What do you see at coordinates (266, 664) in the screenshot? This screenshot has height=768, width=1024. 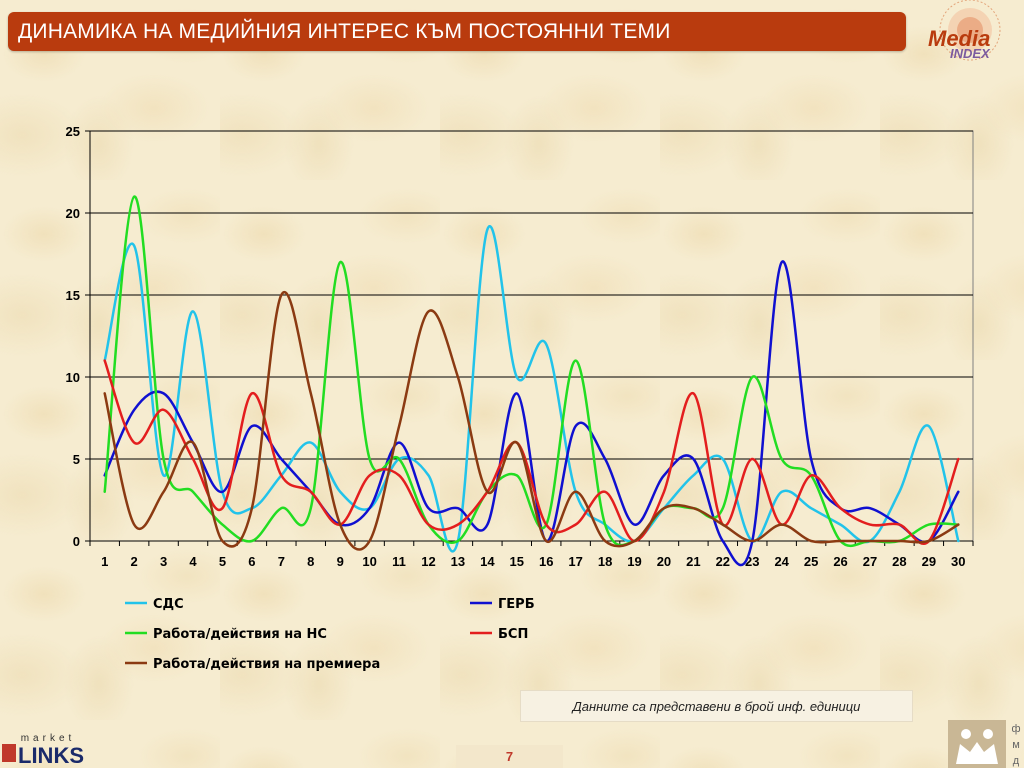 I see `legend-label-premier: Работа/действия на премиера` at bounding box center [266, 664].